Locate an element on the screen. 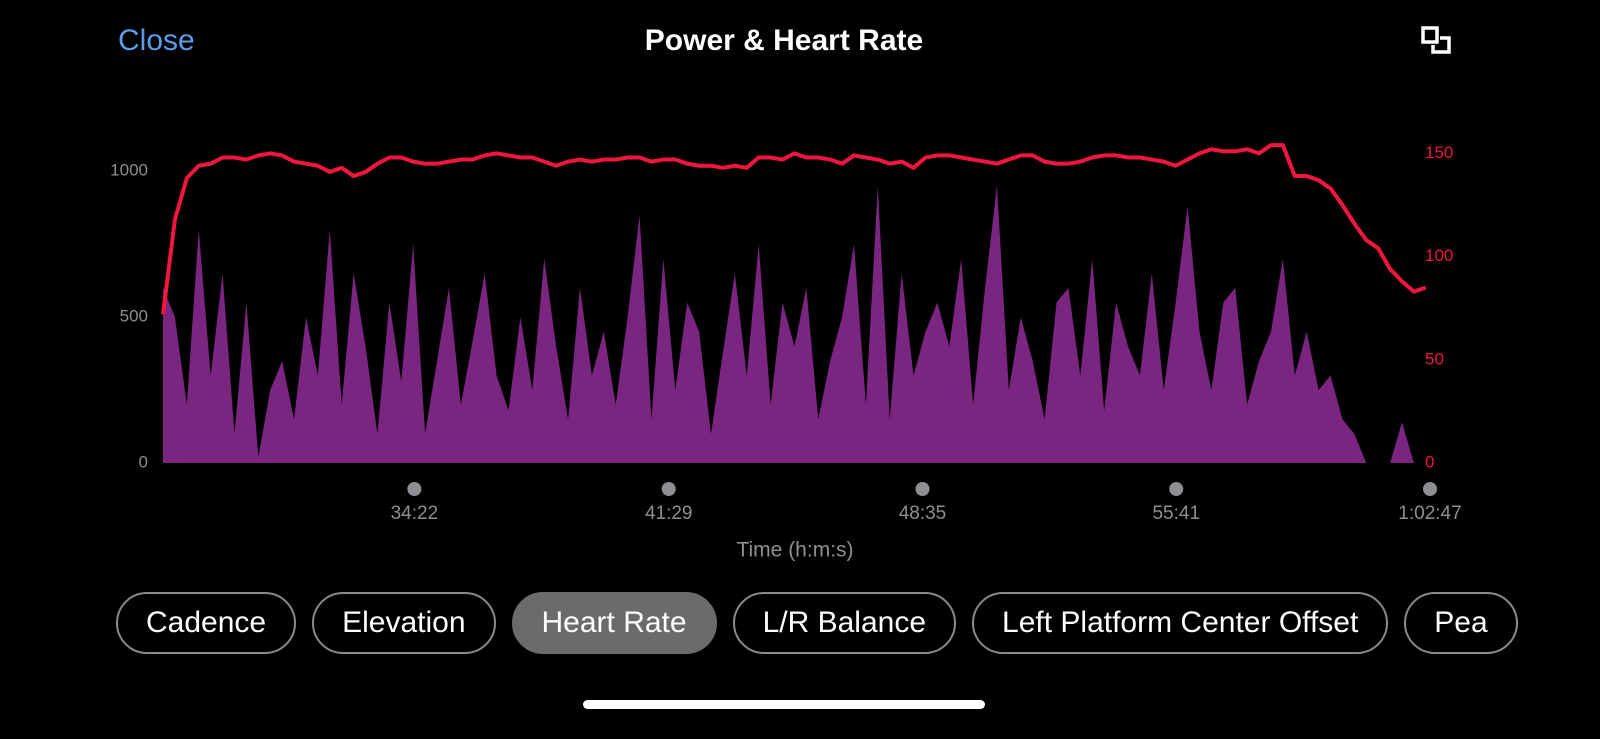  metric-chip: Pea is located at coordinates (1461, 623).